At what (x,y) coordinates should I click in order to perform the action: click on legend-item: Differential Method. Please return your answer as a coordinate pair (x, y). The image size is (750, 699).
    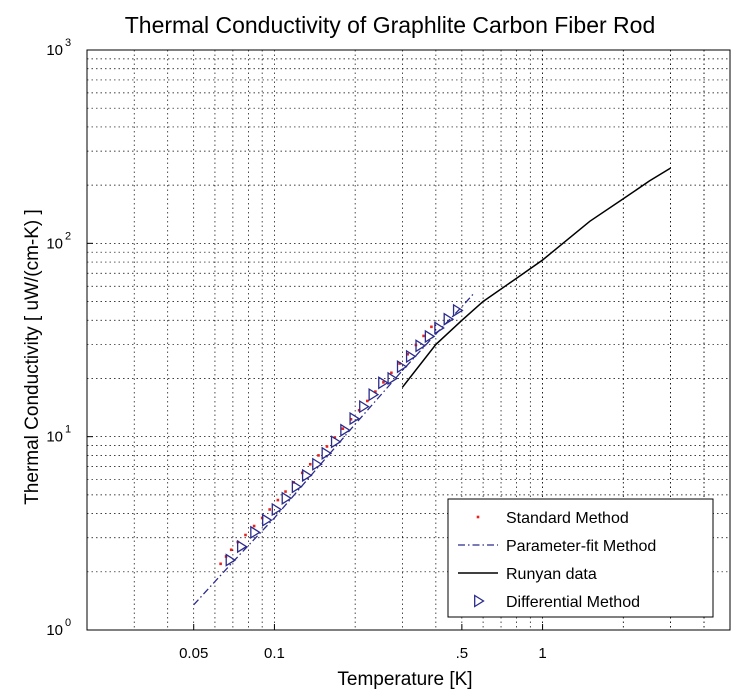
    Looking at the image, I should click on (557, 602).